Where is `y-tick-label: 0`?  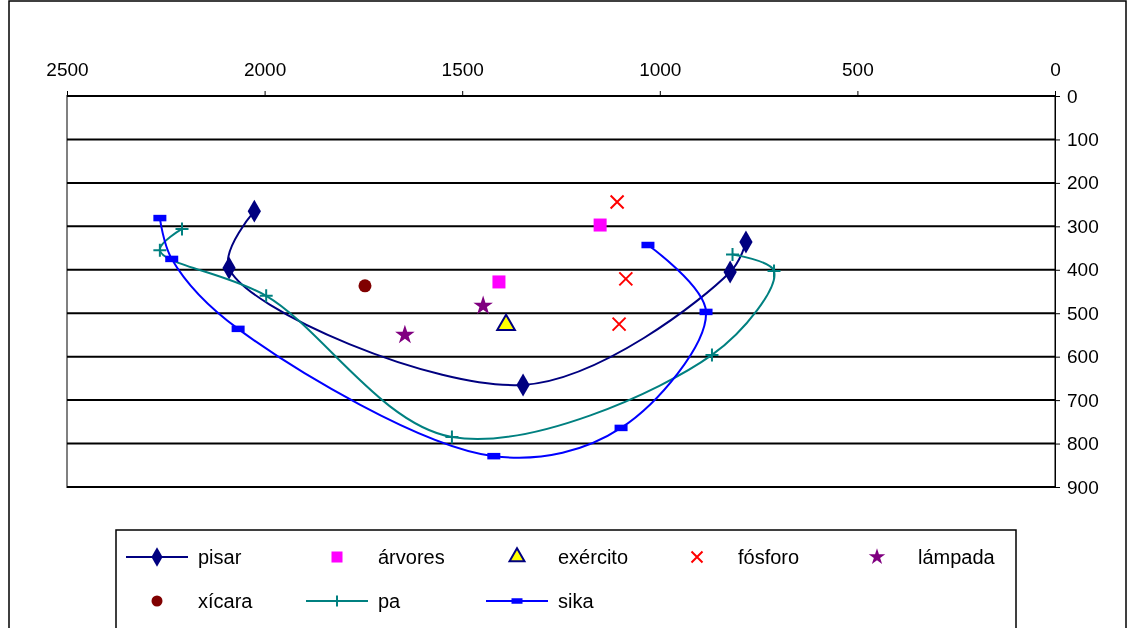
y-tick-label: 0 is located at coordinates (1072, 96).